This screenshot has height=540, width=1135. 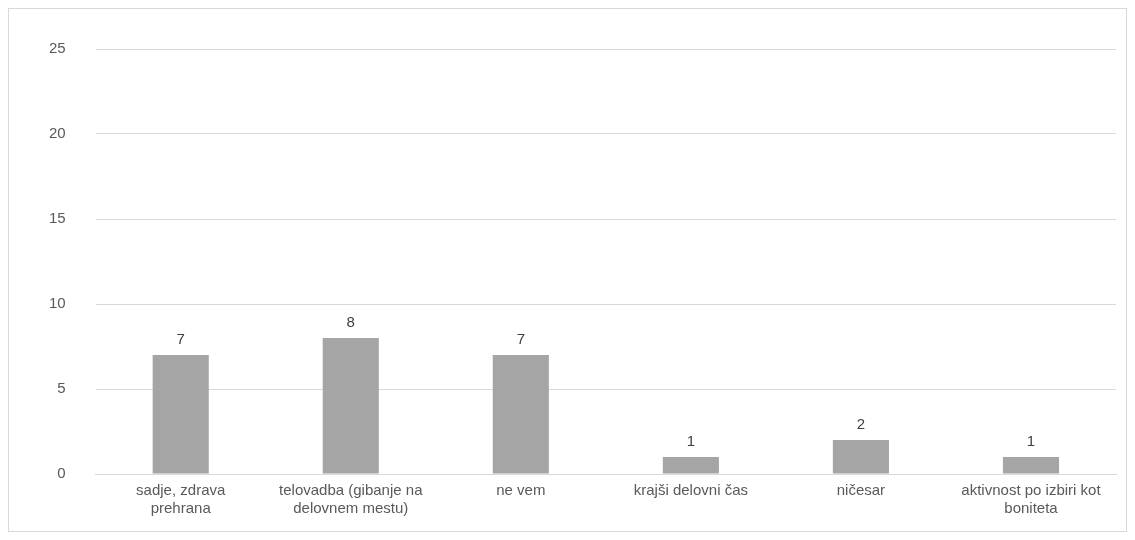 What do you see at coordinates (350, 321) in the screenshot?
I see `data-label: 8` at bounding box center [350, 321].